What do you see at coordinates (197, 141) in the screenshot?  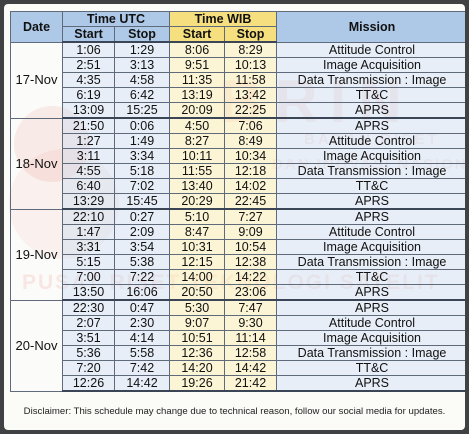 I see `wib-start-cell: 8:27` at bounding box center [197, 141].